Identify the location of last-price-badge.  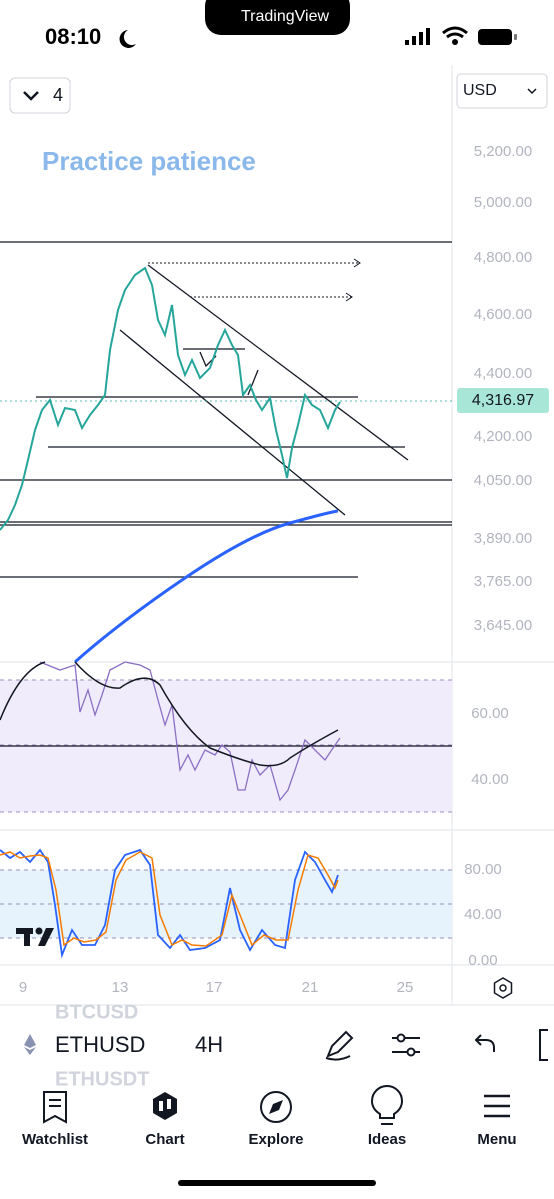
(503, 400).